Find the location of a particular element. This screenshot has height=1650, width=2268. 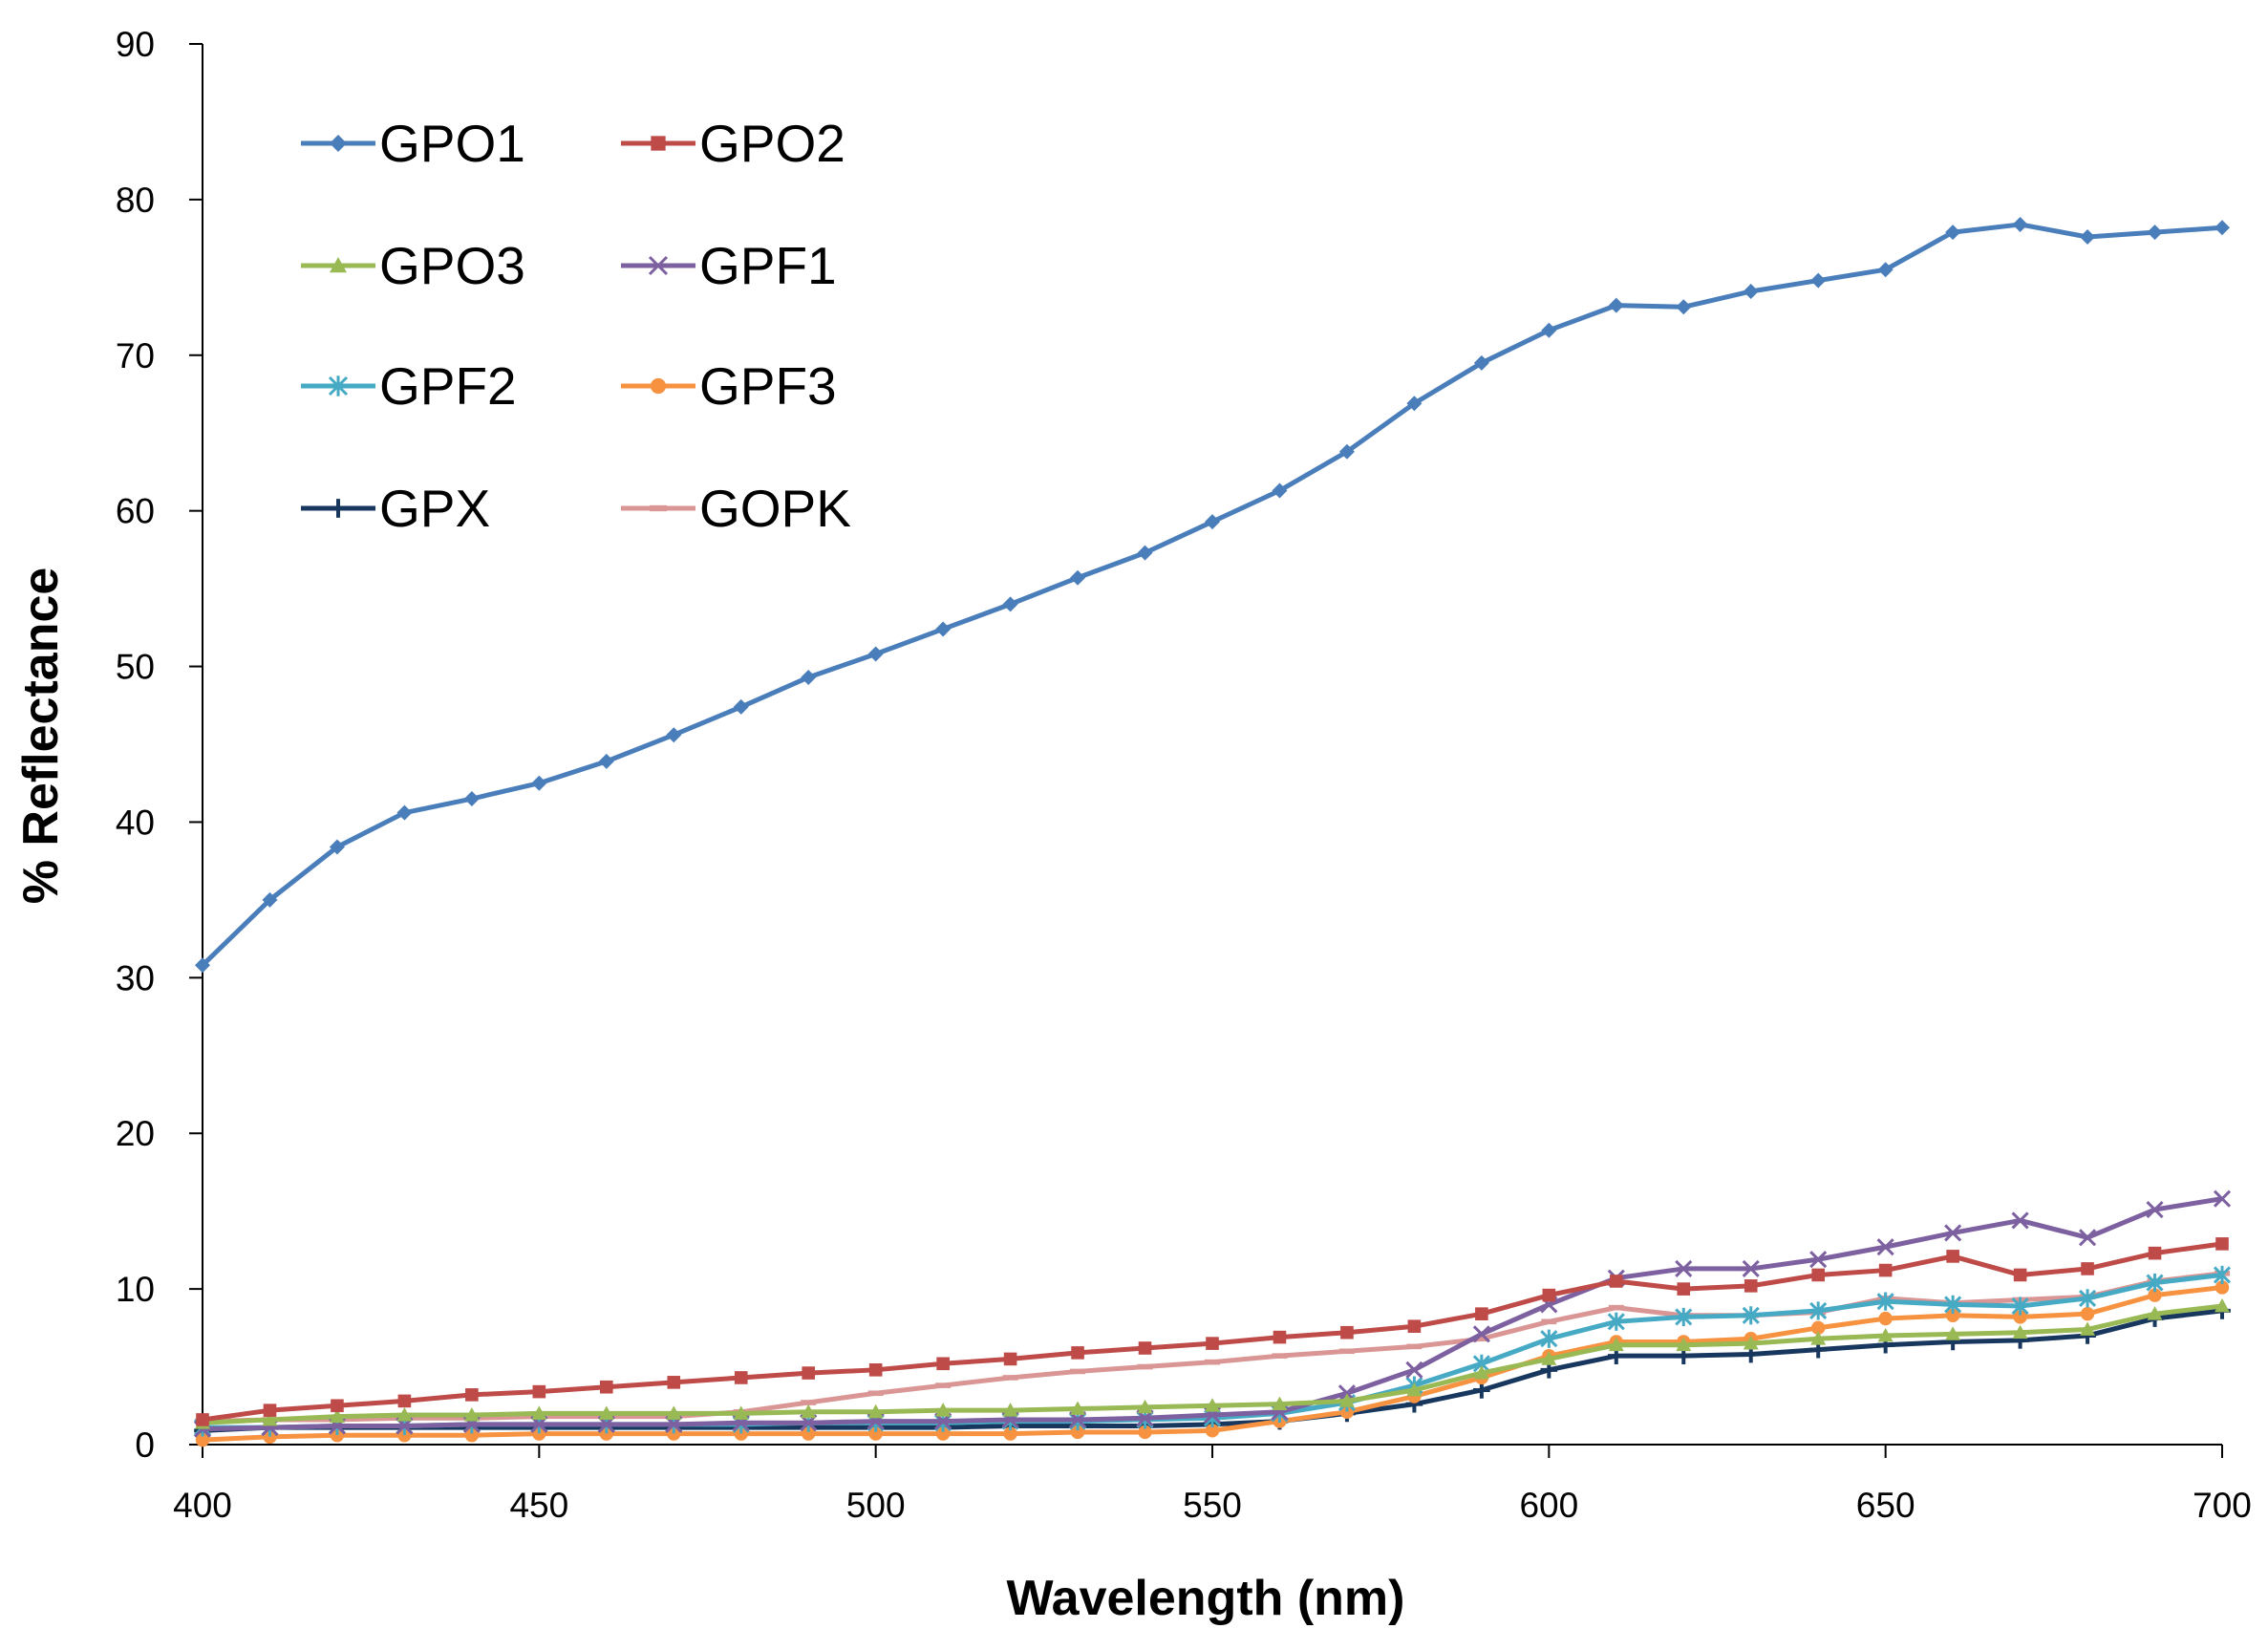

y-tick-label: 40 is located at coordinates (135, 822).